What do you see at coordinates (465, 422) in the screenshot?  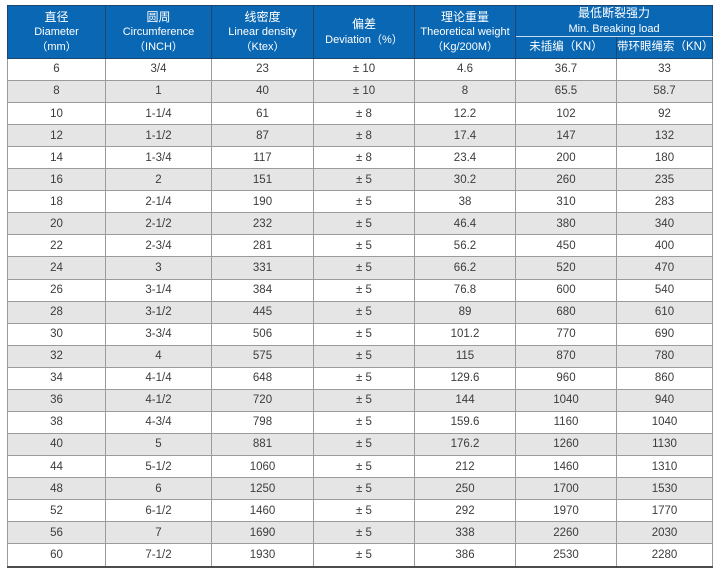 I see `table-cell: 159.6` at bounding box center [465, 422].